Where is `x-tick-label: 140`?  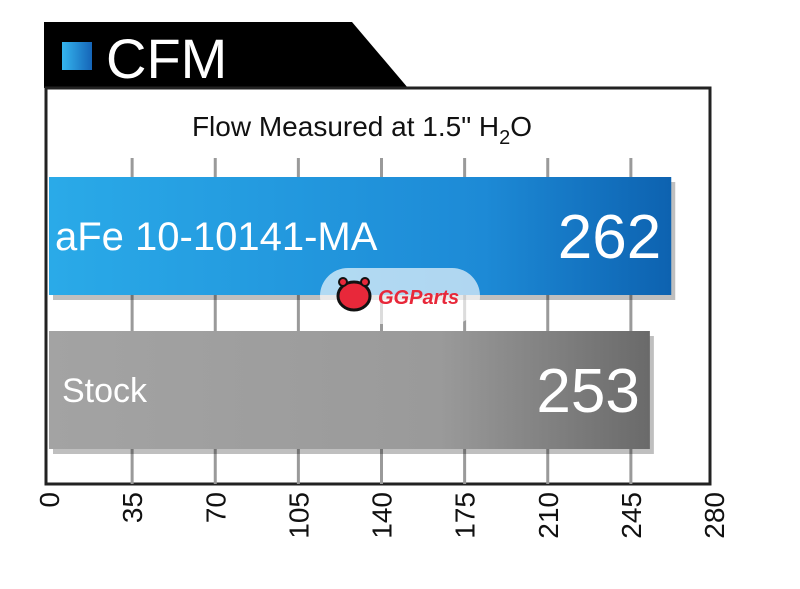 x-tick-label: 140 is located at coordinates (382, 515).